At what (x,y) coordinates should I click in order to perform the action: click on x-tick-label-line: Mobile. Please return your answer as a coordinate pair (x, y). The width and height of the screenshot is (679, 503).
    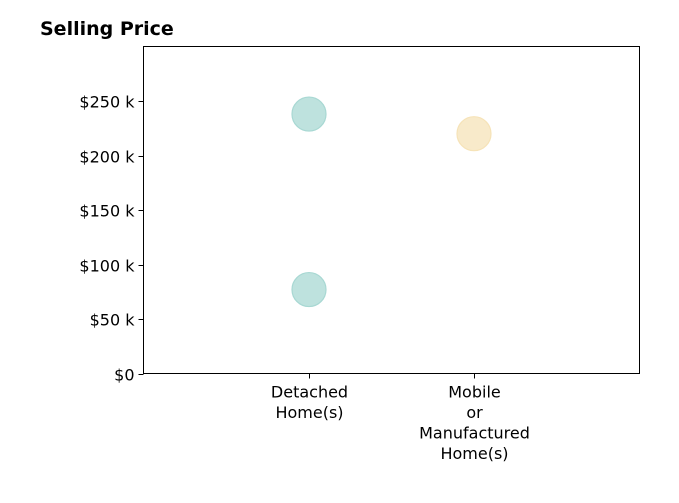
    Looking at the image, I should click on (474, 392).